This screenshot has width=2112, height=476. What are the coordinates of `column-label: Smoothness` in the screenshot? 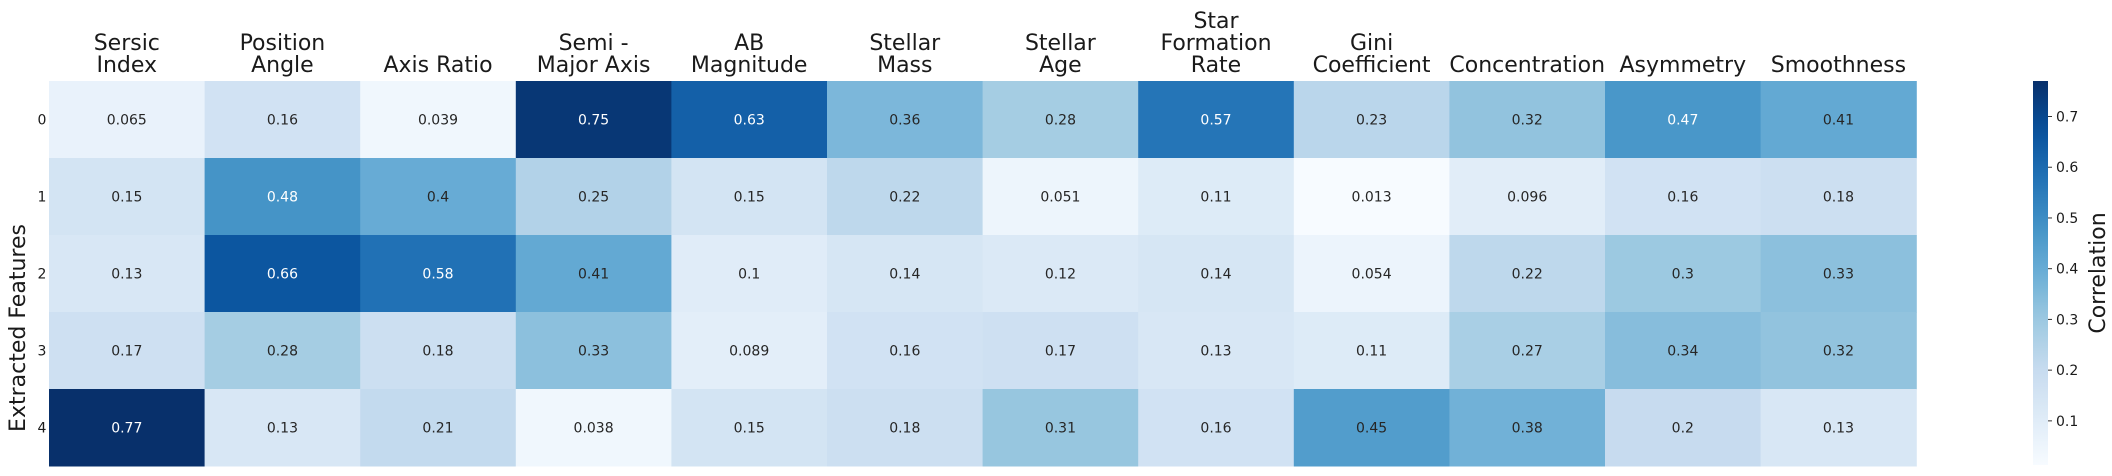 It's located at (1838, 65).